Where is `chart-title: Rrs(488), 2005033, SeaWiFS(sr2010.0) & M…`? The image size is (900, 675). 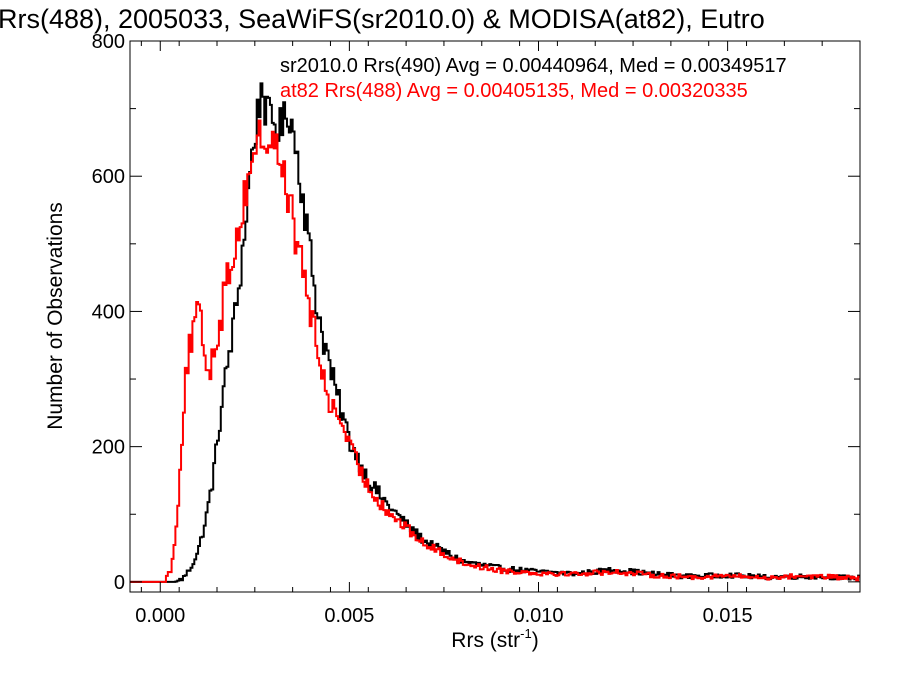 chart-title: Rrs(488), 2005033, SeaWiFS(sr2010.0) & M… is located at coordinates (382, 19).